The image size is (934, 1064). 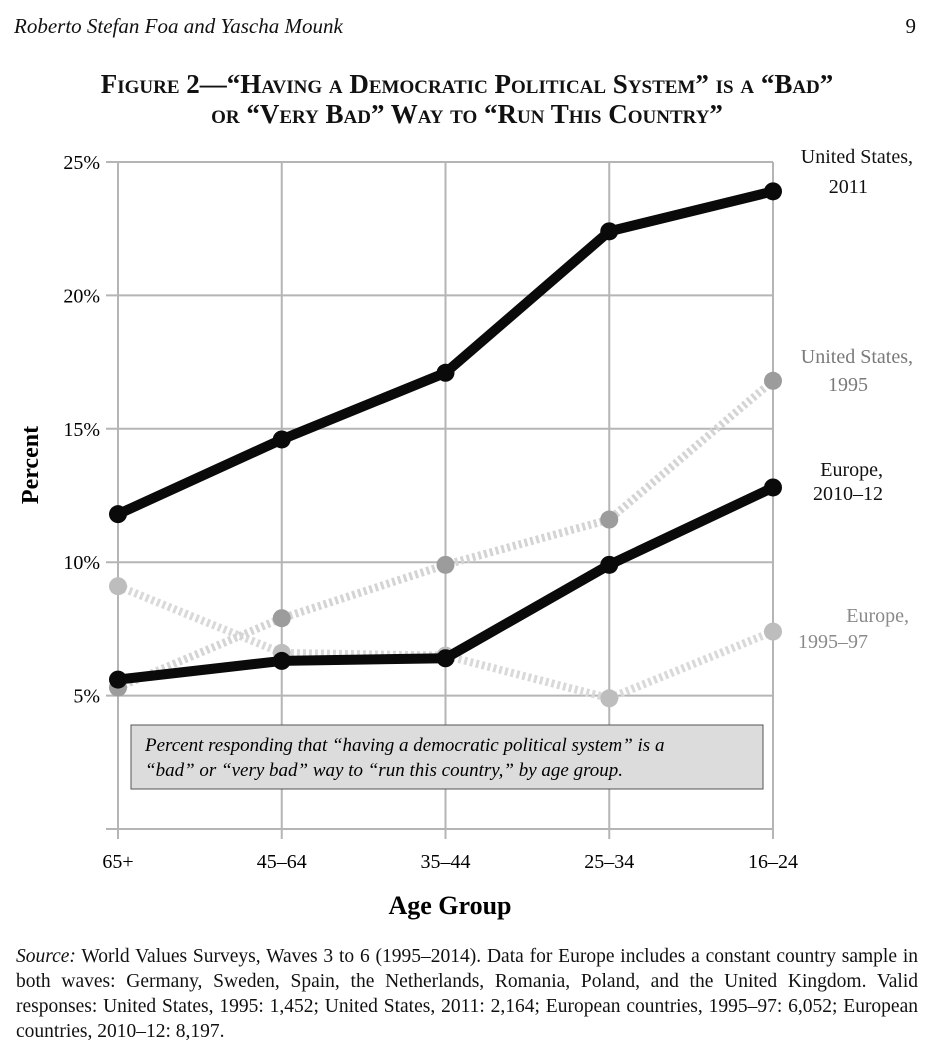 I want to click on x-tick-label: 35–44, so click(x=446, y=862).